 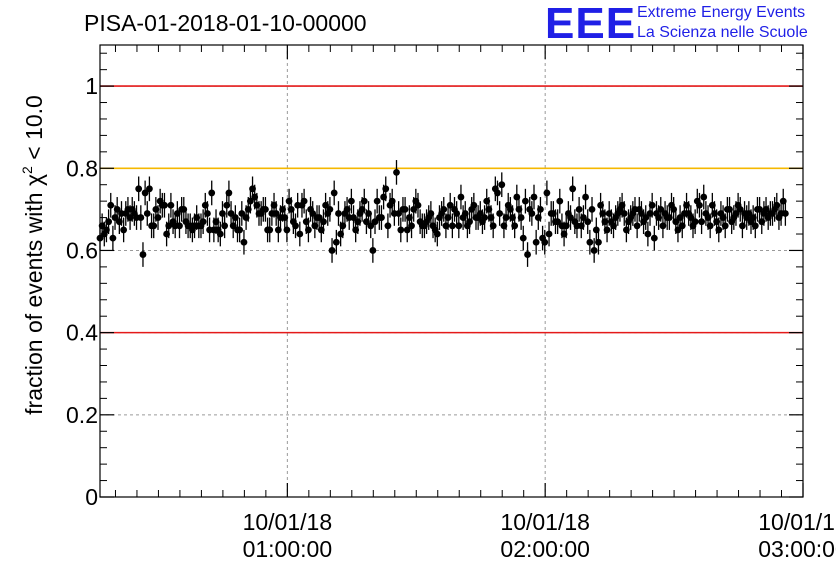 What do you see at coordinates (82, 250) in the screenshot?
I see `y-tick-label: 0.6` at bounding box center [82, 250].